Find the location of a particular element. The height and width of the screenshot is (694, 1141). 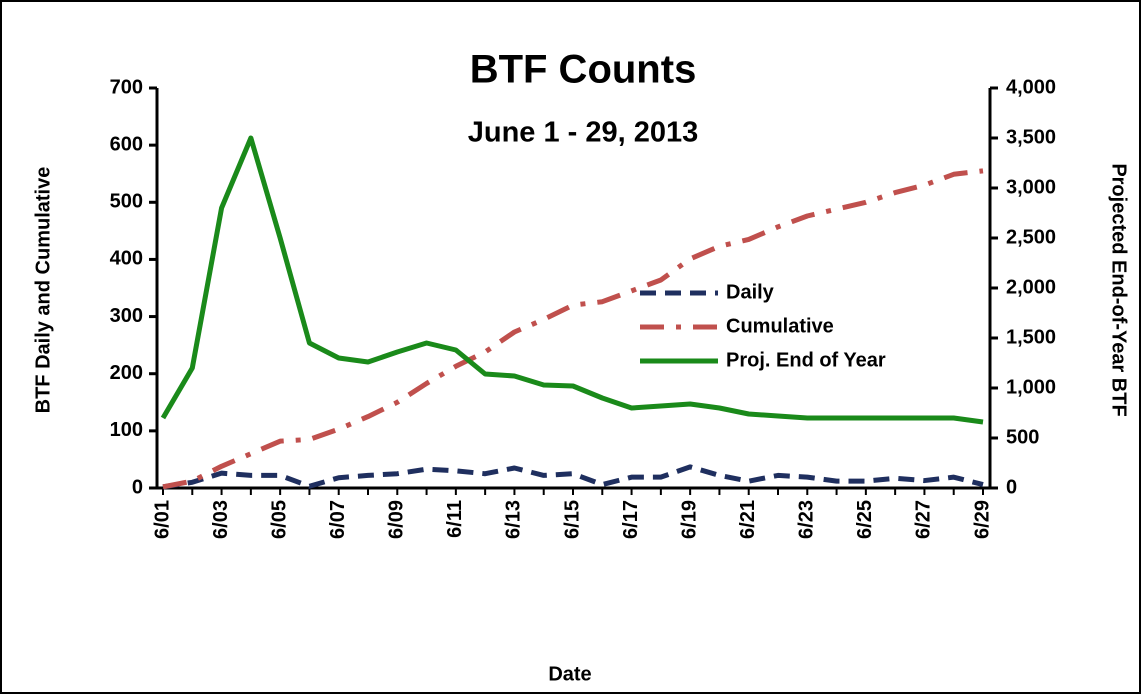

x-tick-label: 6/13 is located at coordinates (514, 519).